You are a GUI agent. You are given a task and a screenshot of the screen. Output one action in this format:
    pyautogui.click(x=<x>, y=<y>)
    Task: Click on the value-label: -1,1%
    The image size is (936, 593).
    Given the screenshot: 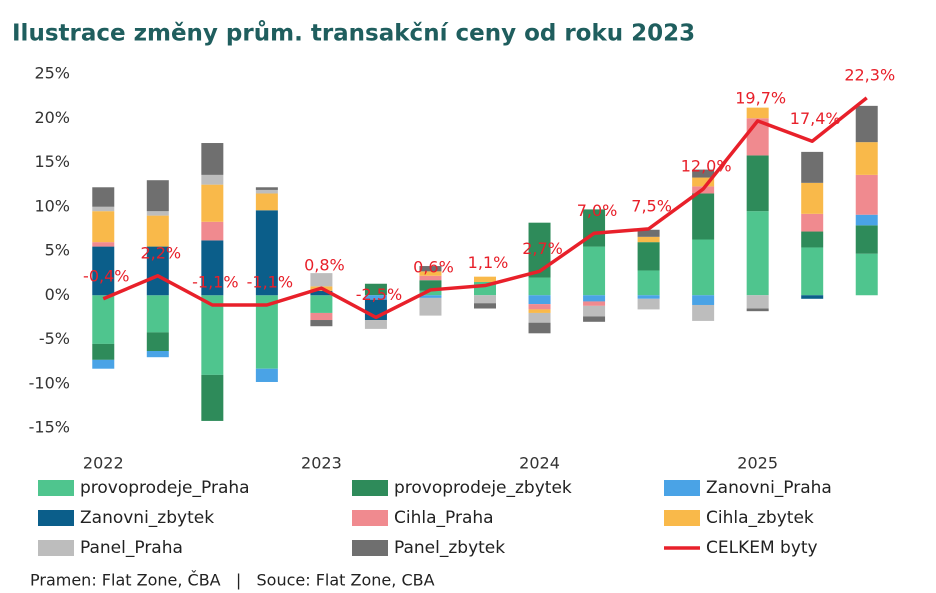 What is the action you would take?
    pyautogui.click(x=215, y=281)
    